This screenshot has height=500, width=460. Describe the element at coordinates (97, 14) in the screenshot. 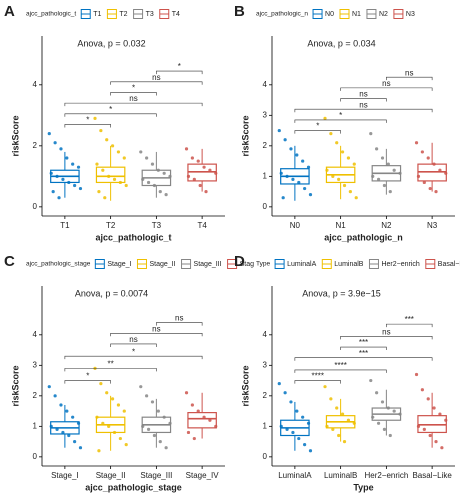

I see `legend-label: T1` at that location.